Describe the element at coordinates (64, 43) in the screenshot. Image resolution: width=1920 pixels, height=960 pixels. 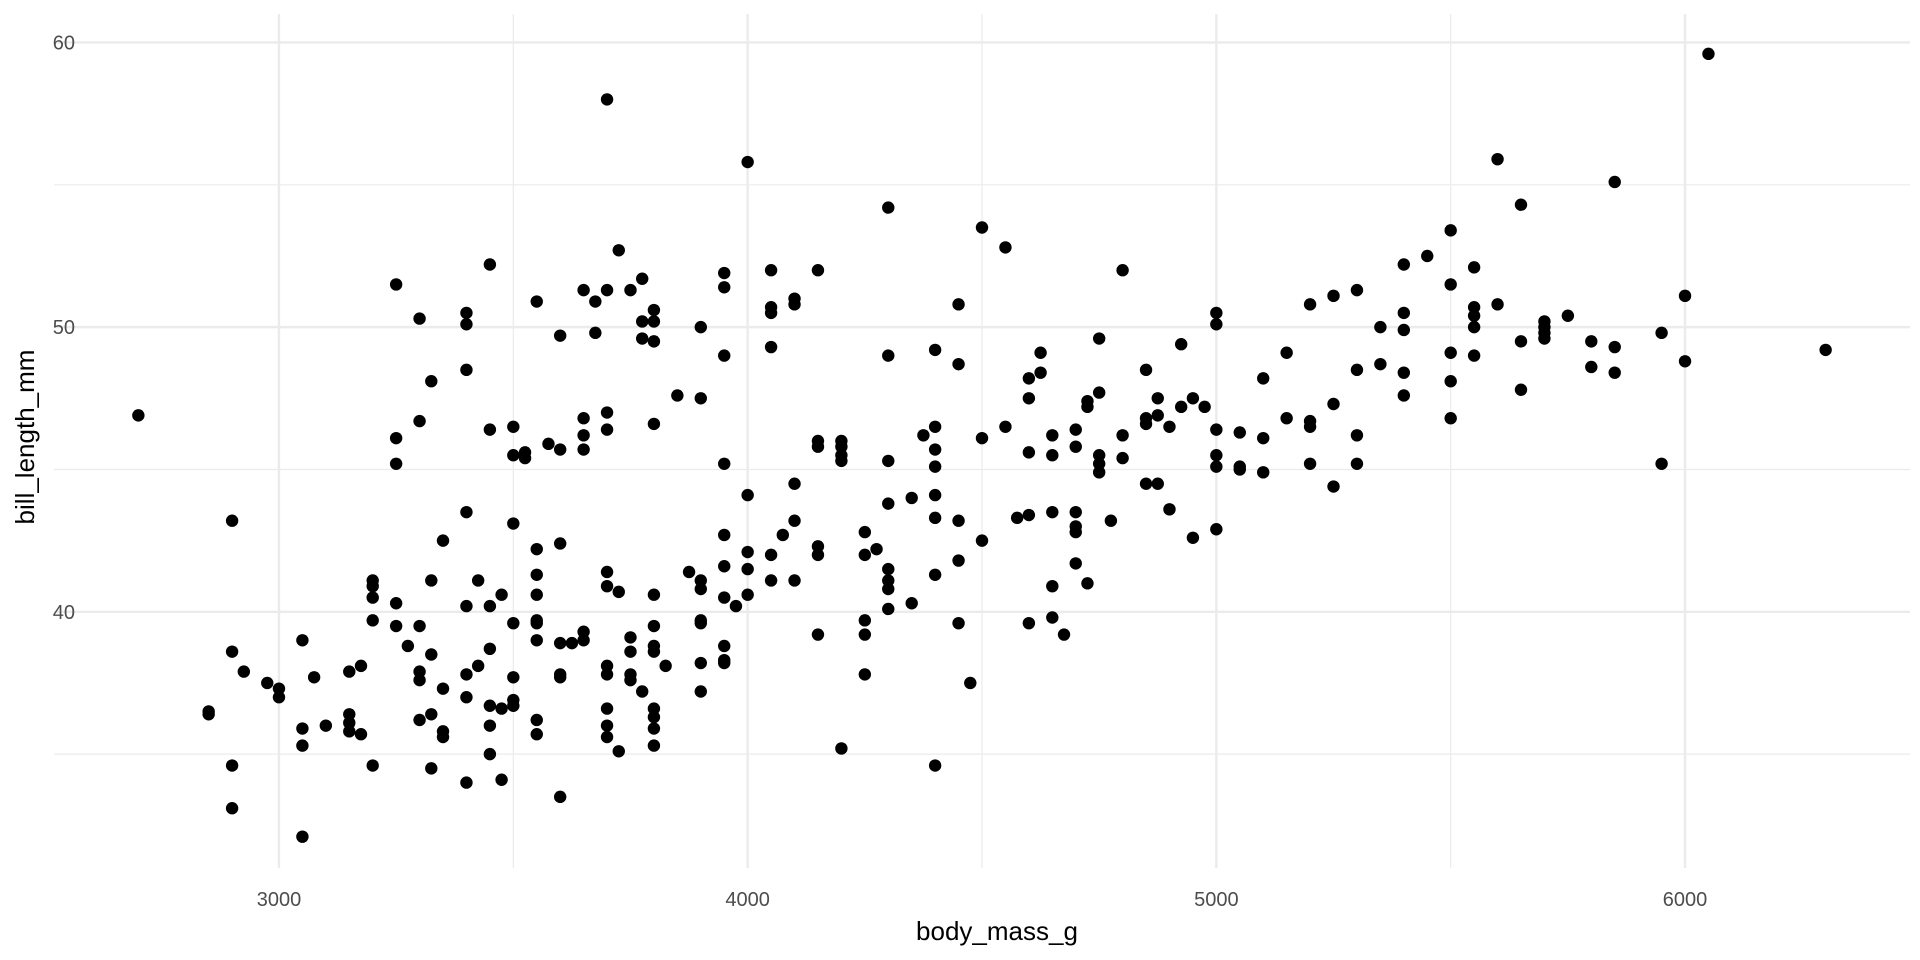
I see `y-tick-label: 60` at that location.